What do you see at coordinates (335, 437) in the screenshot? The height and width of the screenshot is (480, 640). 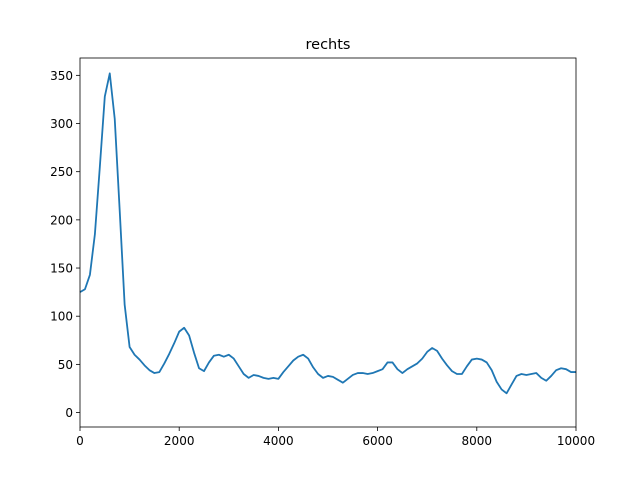 I see `x-axis: 0 2000 4000 6000 8000 10000` at bounding box center [335, 437].